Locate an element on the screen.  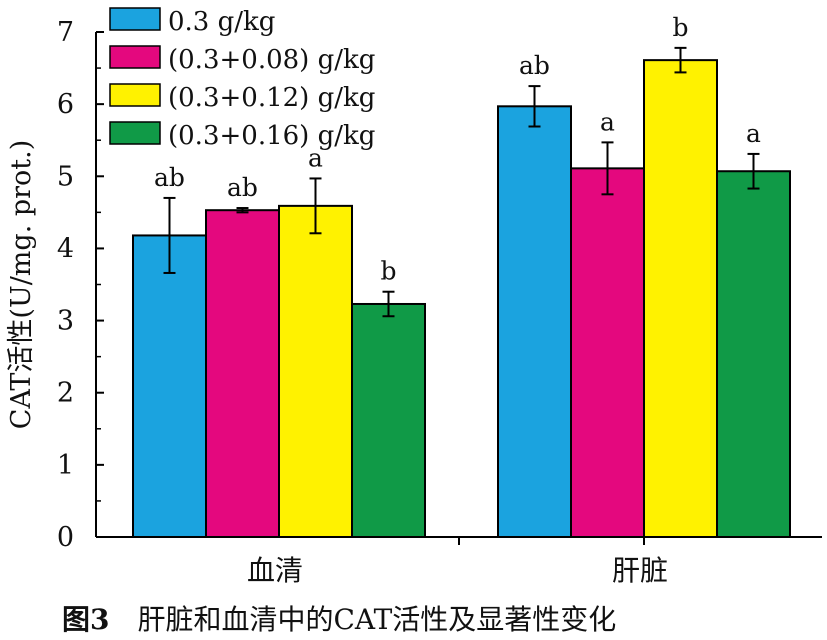
figure-caption: 图3 肝脏和血清中的CAT活性及显著性变化 is located at coordinates (339, 618).